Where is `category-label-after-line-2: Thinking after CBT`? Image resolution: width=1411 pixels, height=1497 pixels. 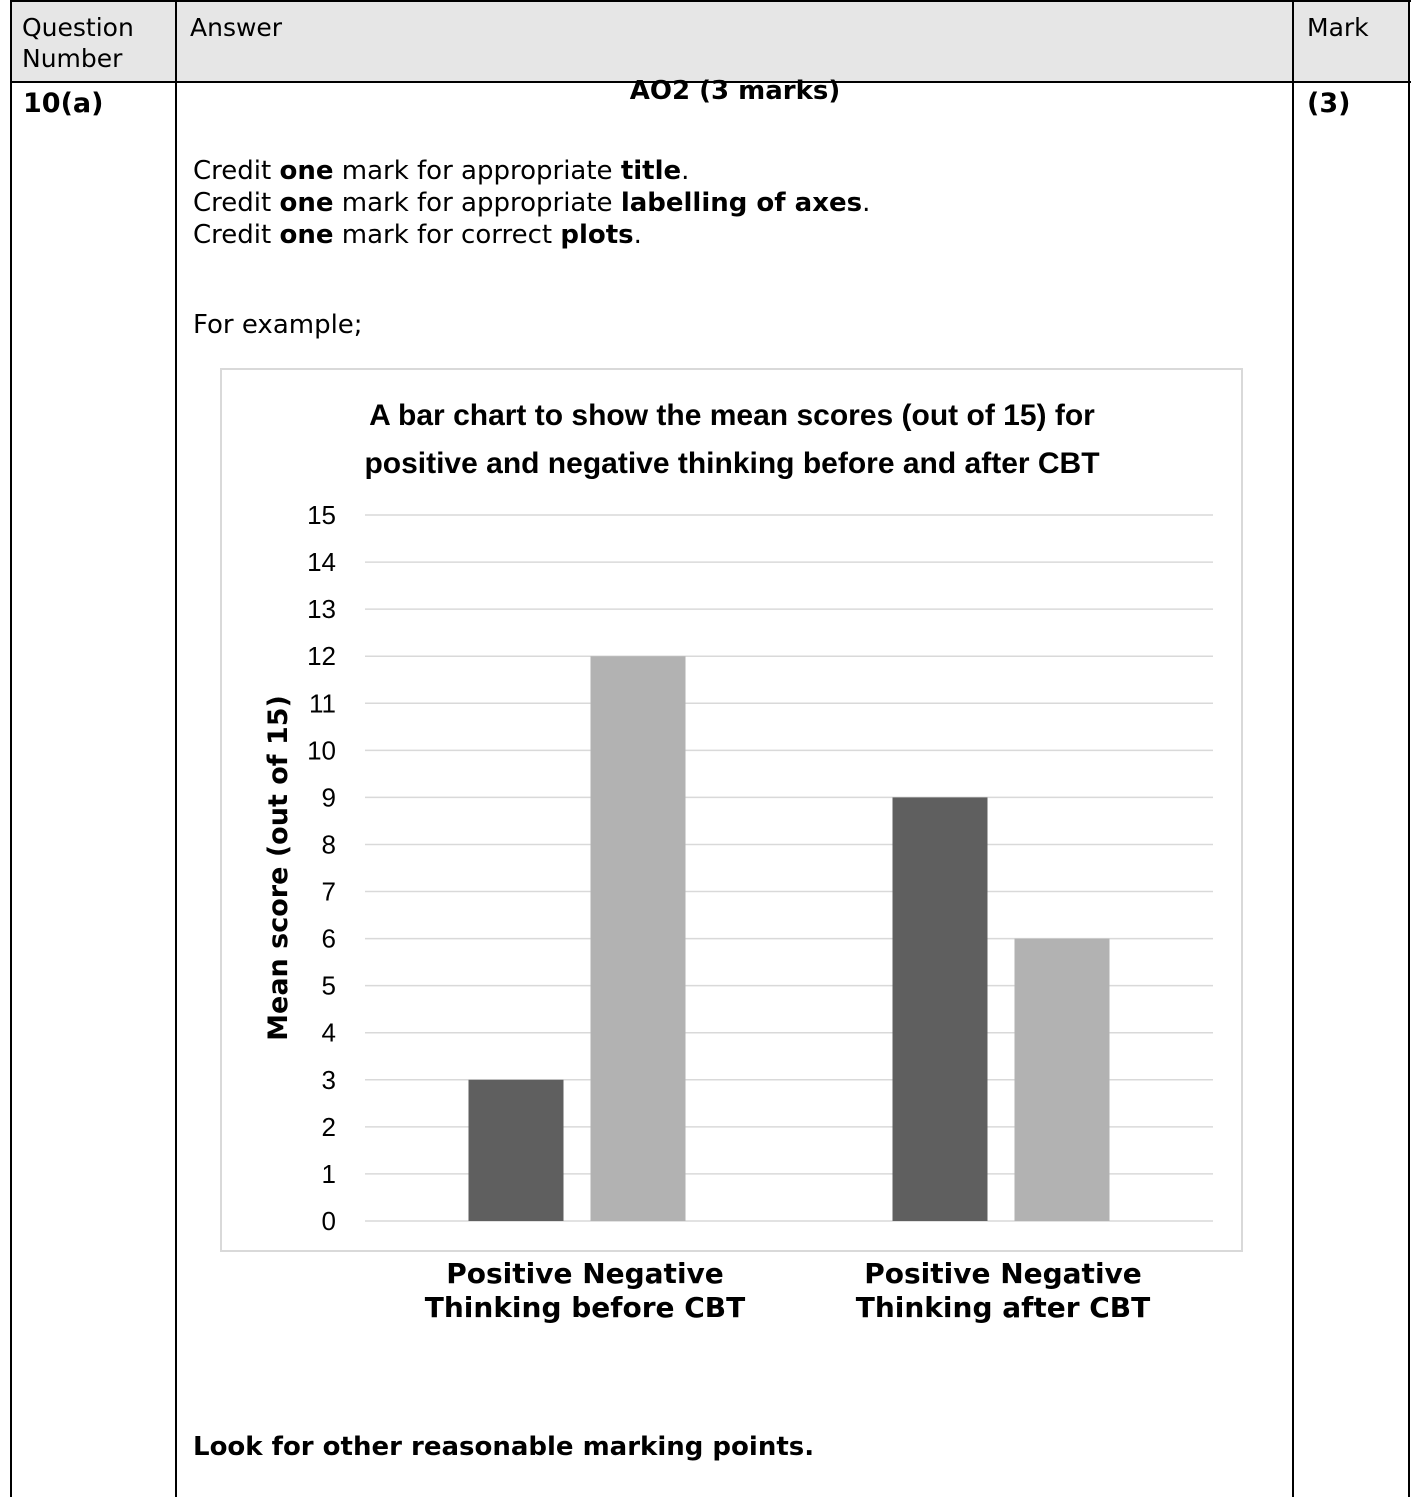 category-label-after-line-2: Thinking after CBT is located at coordinates (1003, 1307).